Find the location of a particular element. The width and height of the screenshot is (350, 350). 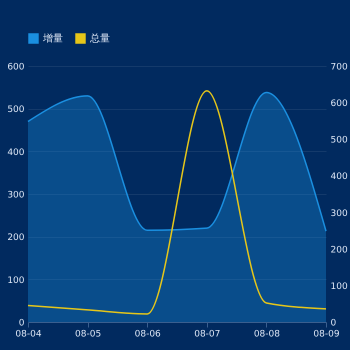

y-tick-label: 300 is located at coordinates (16, 195).